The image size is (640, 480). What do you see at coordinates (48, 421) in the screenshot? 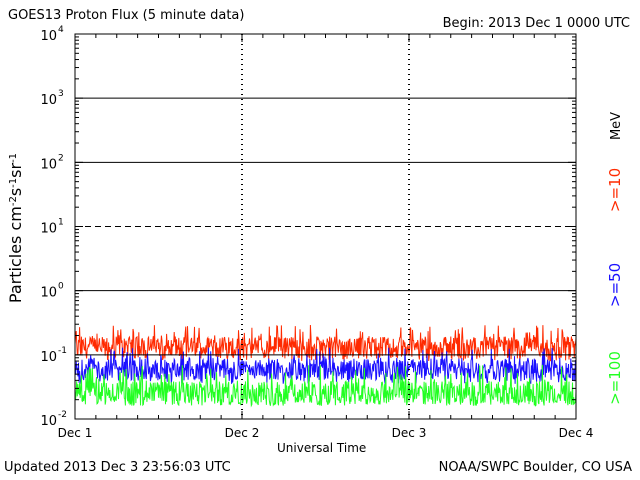
I see `y-tick-label-0: 10` at bounding box center [48, 421].